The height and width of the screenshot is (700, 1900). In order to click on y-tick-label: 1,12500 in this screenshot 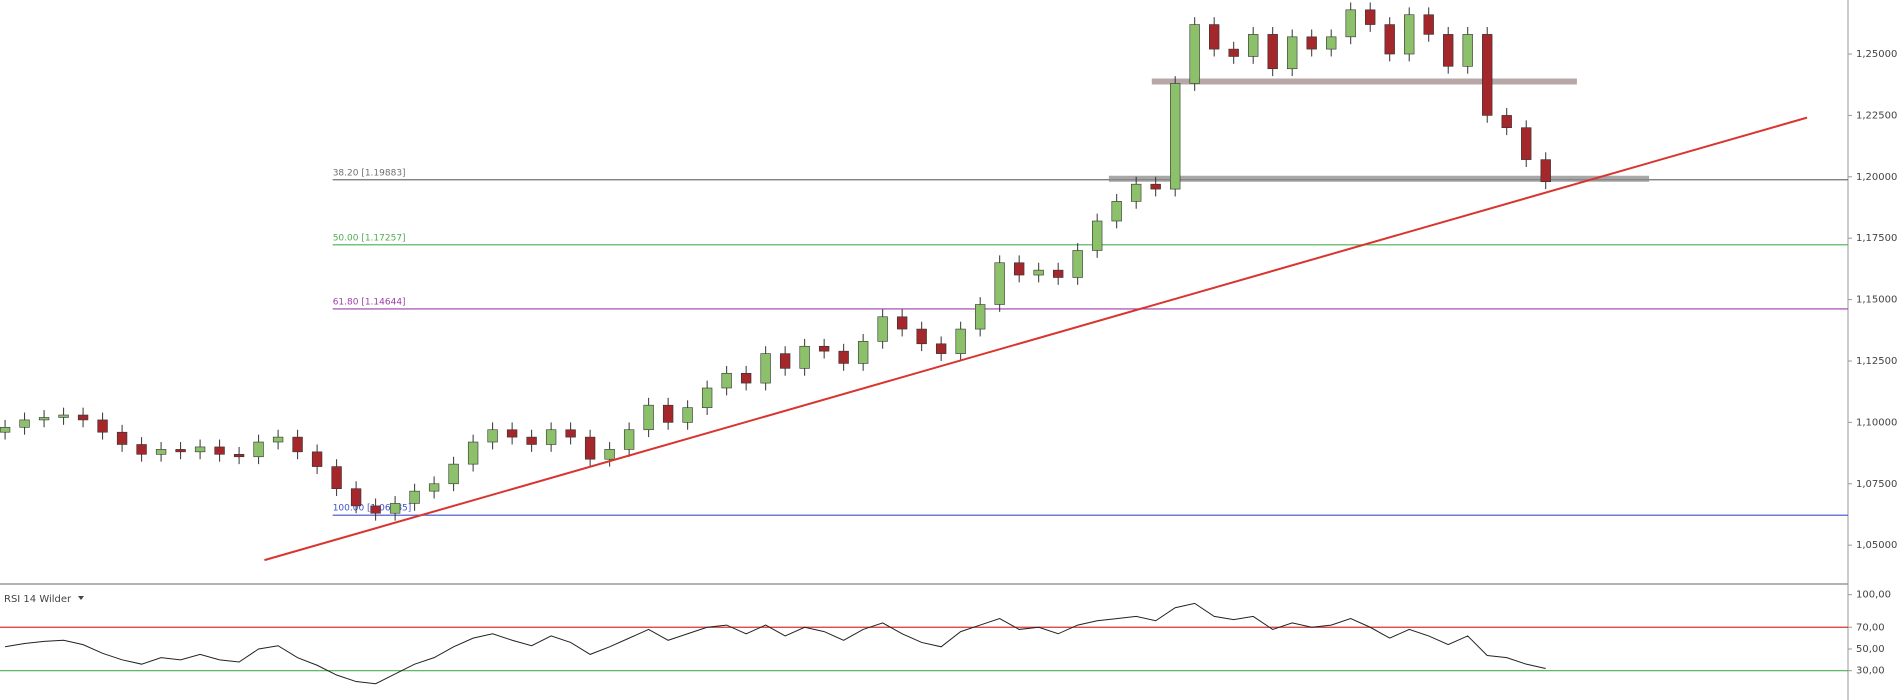, I will do `click(1876, 361)`.